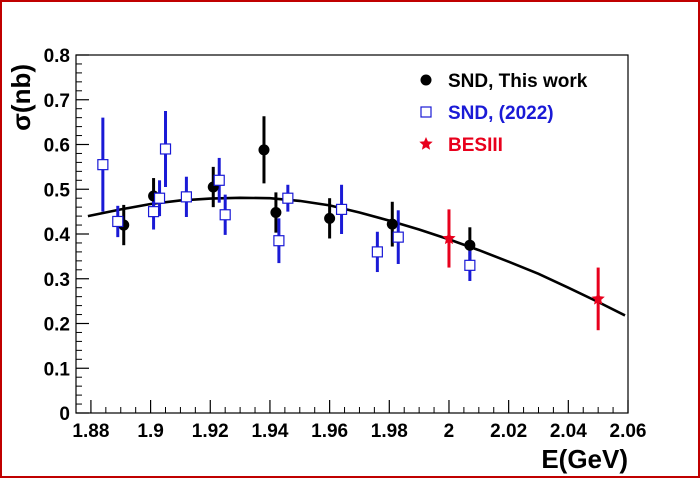  What do you see at coordinates (508, 431) in the screenshot?
I see `x-tick-label: 2.02` at bounding box center [508, 431].